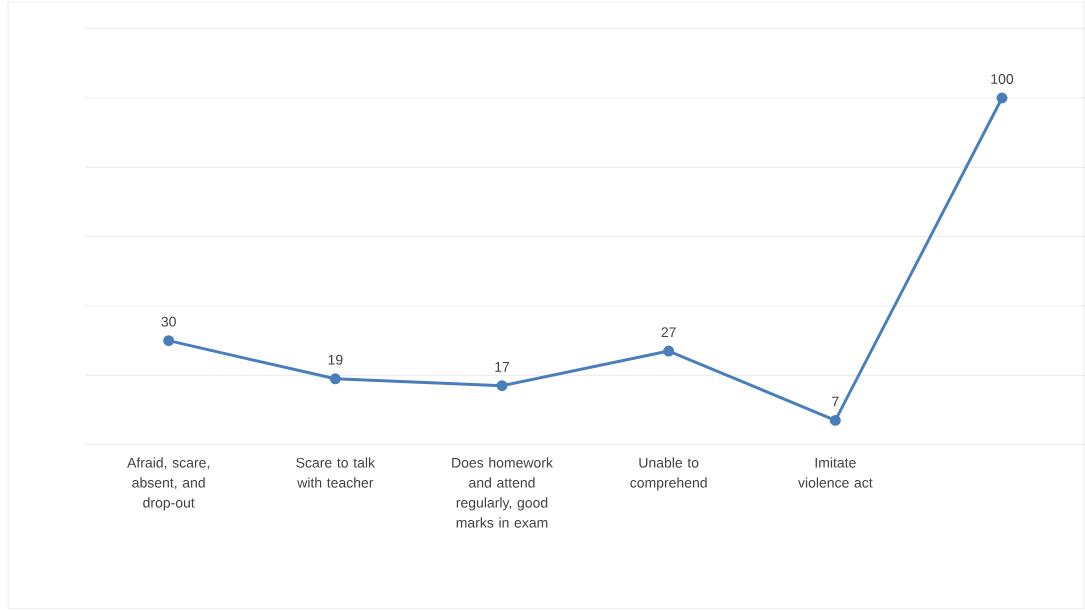  Describe the element at coordinates (835, 472) in the screenshot. I see `x-tick-label: Imitate violence act` at that location.